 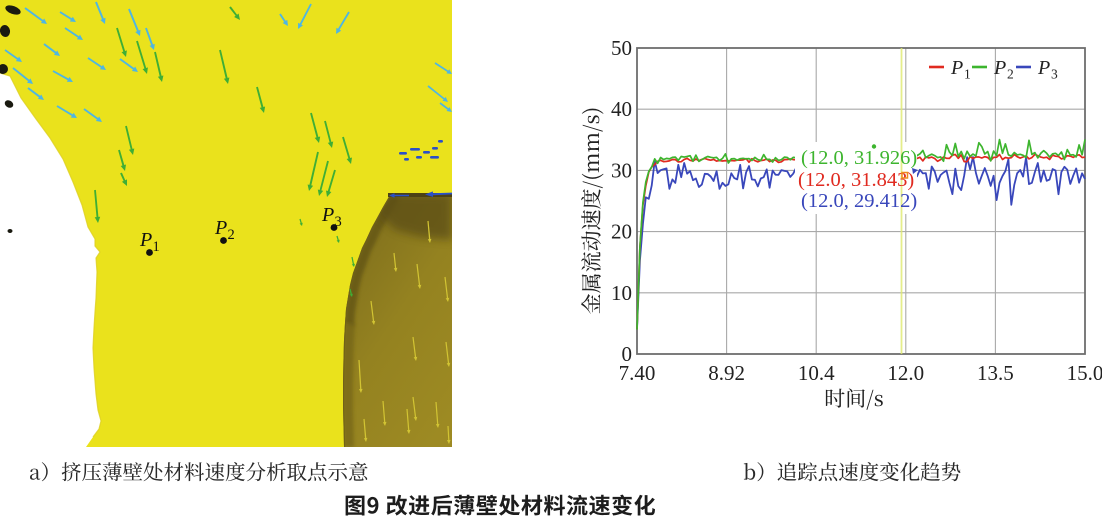 What do you see at coordinates (1084, 373) in the screenshot?
I see `svg-text: 15.0` at bounding box center [1084, 373].